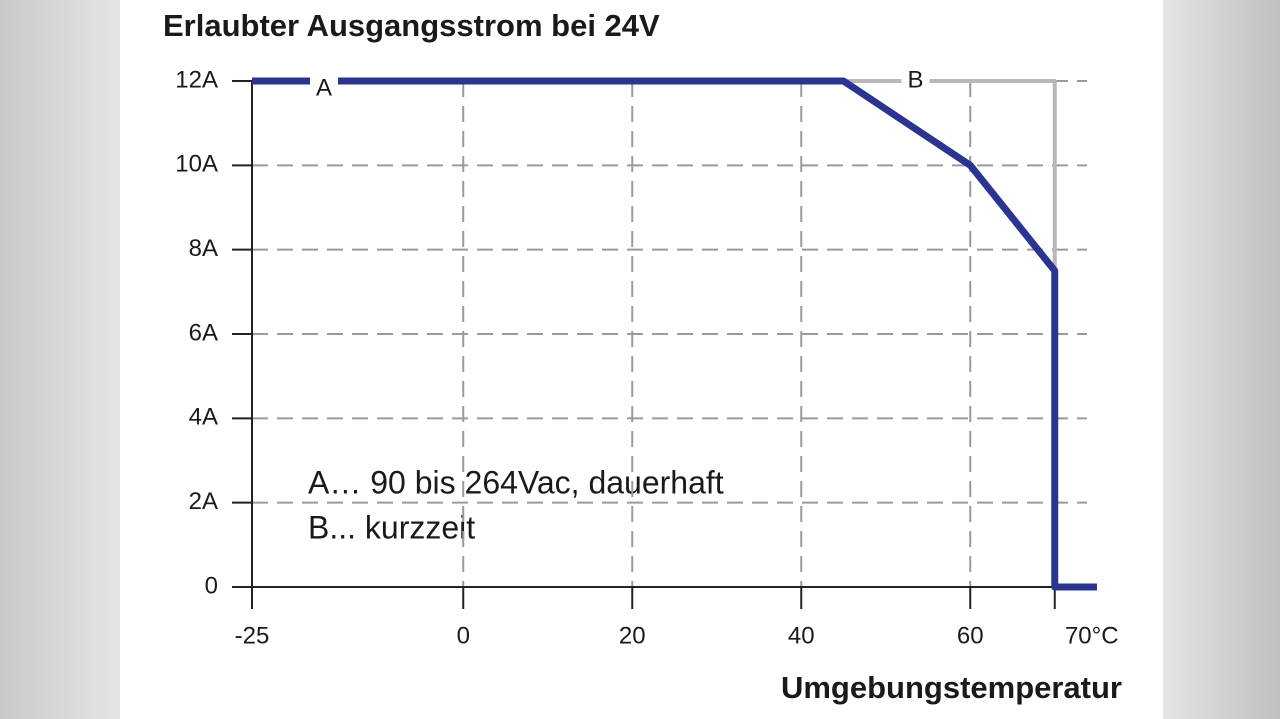 The width and height of the screenshot is (1280, 719). I want to click on x-axis-label: Umgebungstemperatur, so click(951, 687).